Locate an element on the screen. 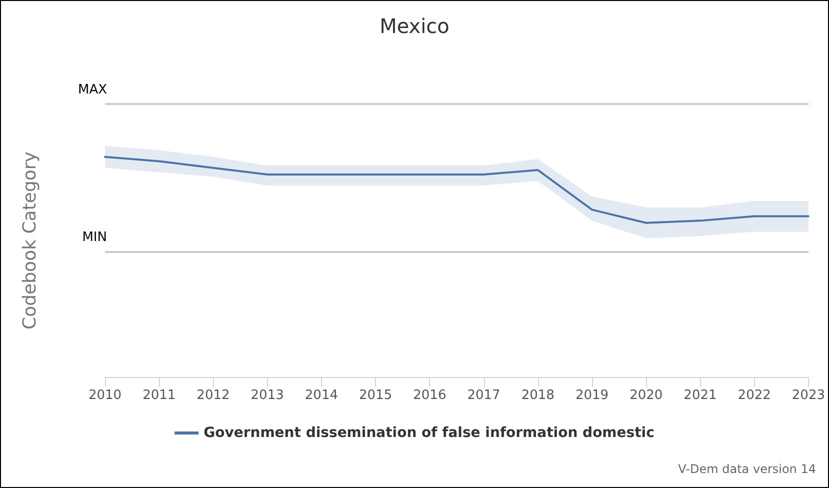 Image resolution: width=829 pixels, height=488 pixels. x-tick-label: 2011 is located at coordinates (159, 395).